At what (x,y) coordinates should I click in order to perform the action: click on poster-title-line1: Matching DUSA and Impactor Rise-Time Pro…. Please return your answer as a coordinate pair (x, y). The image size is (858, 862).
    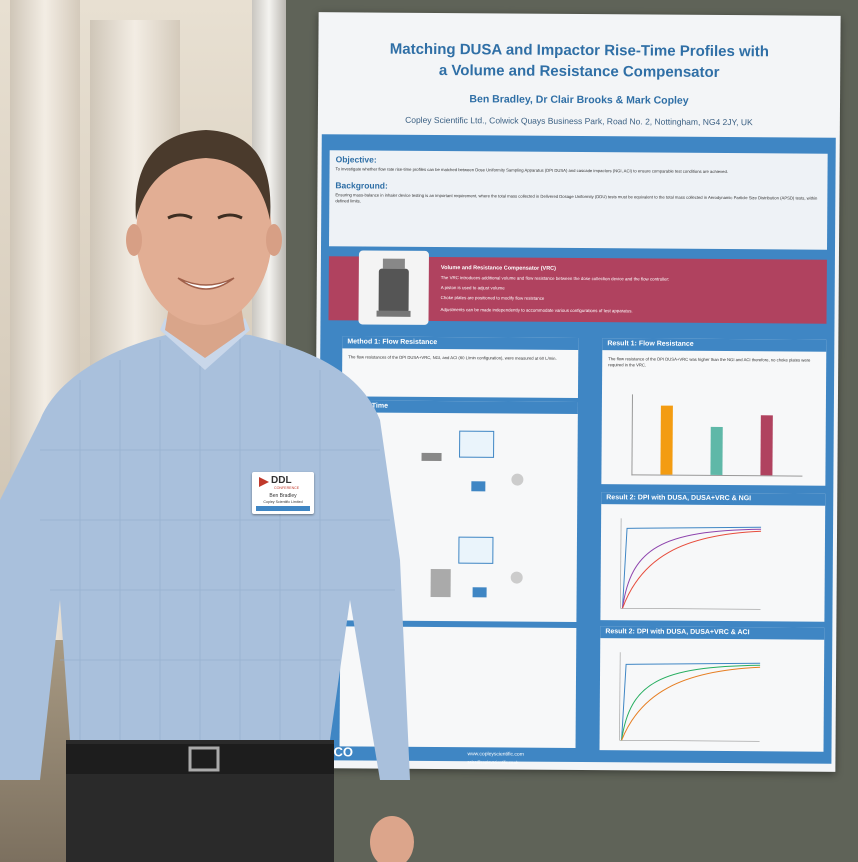
    Looking at the image, I should click on (579, 50).